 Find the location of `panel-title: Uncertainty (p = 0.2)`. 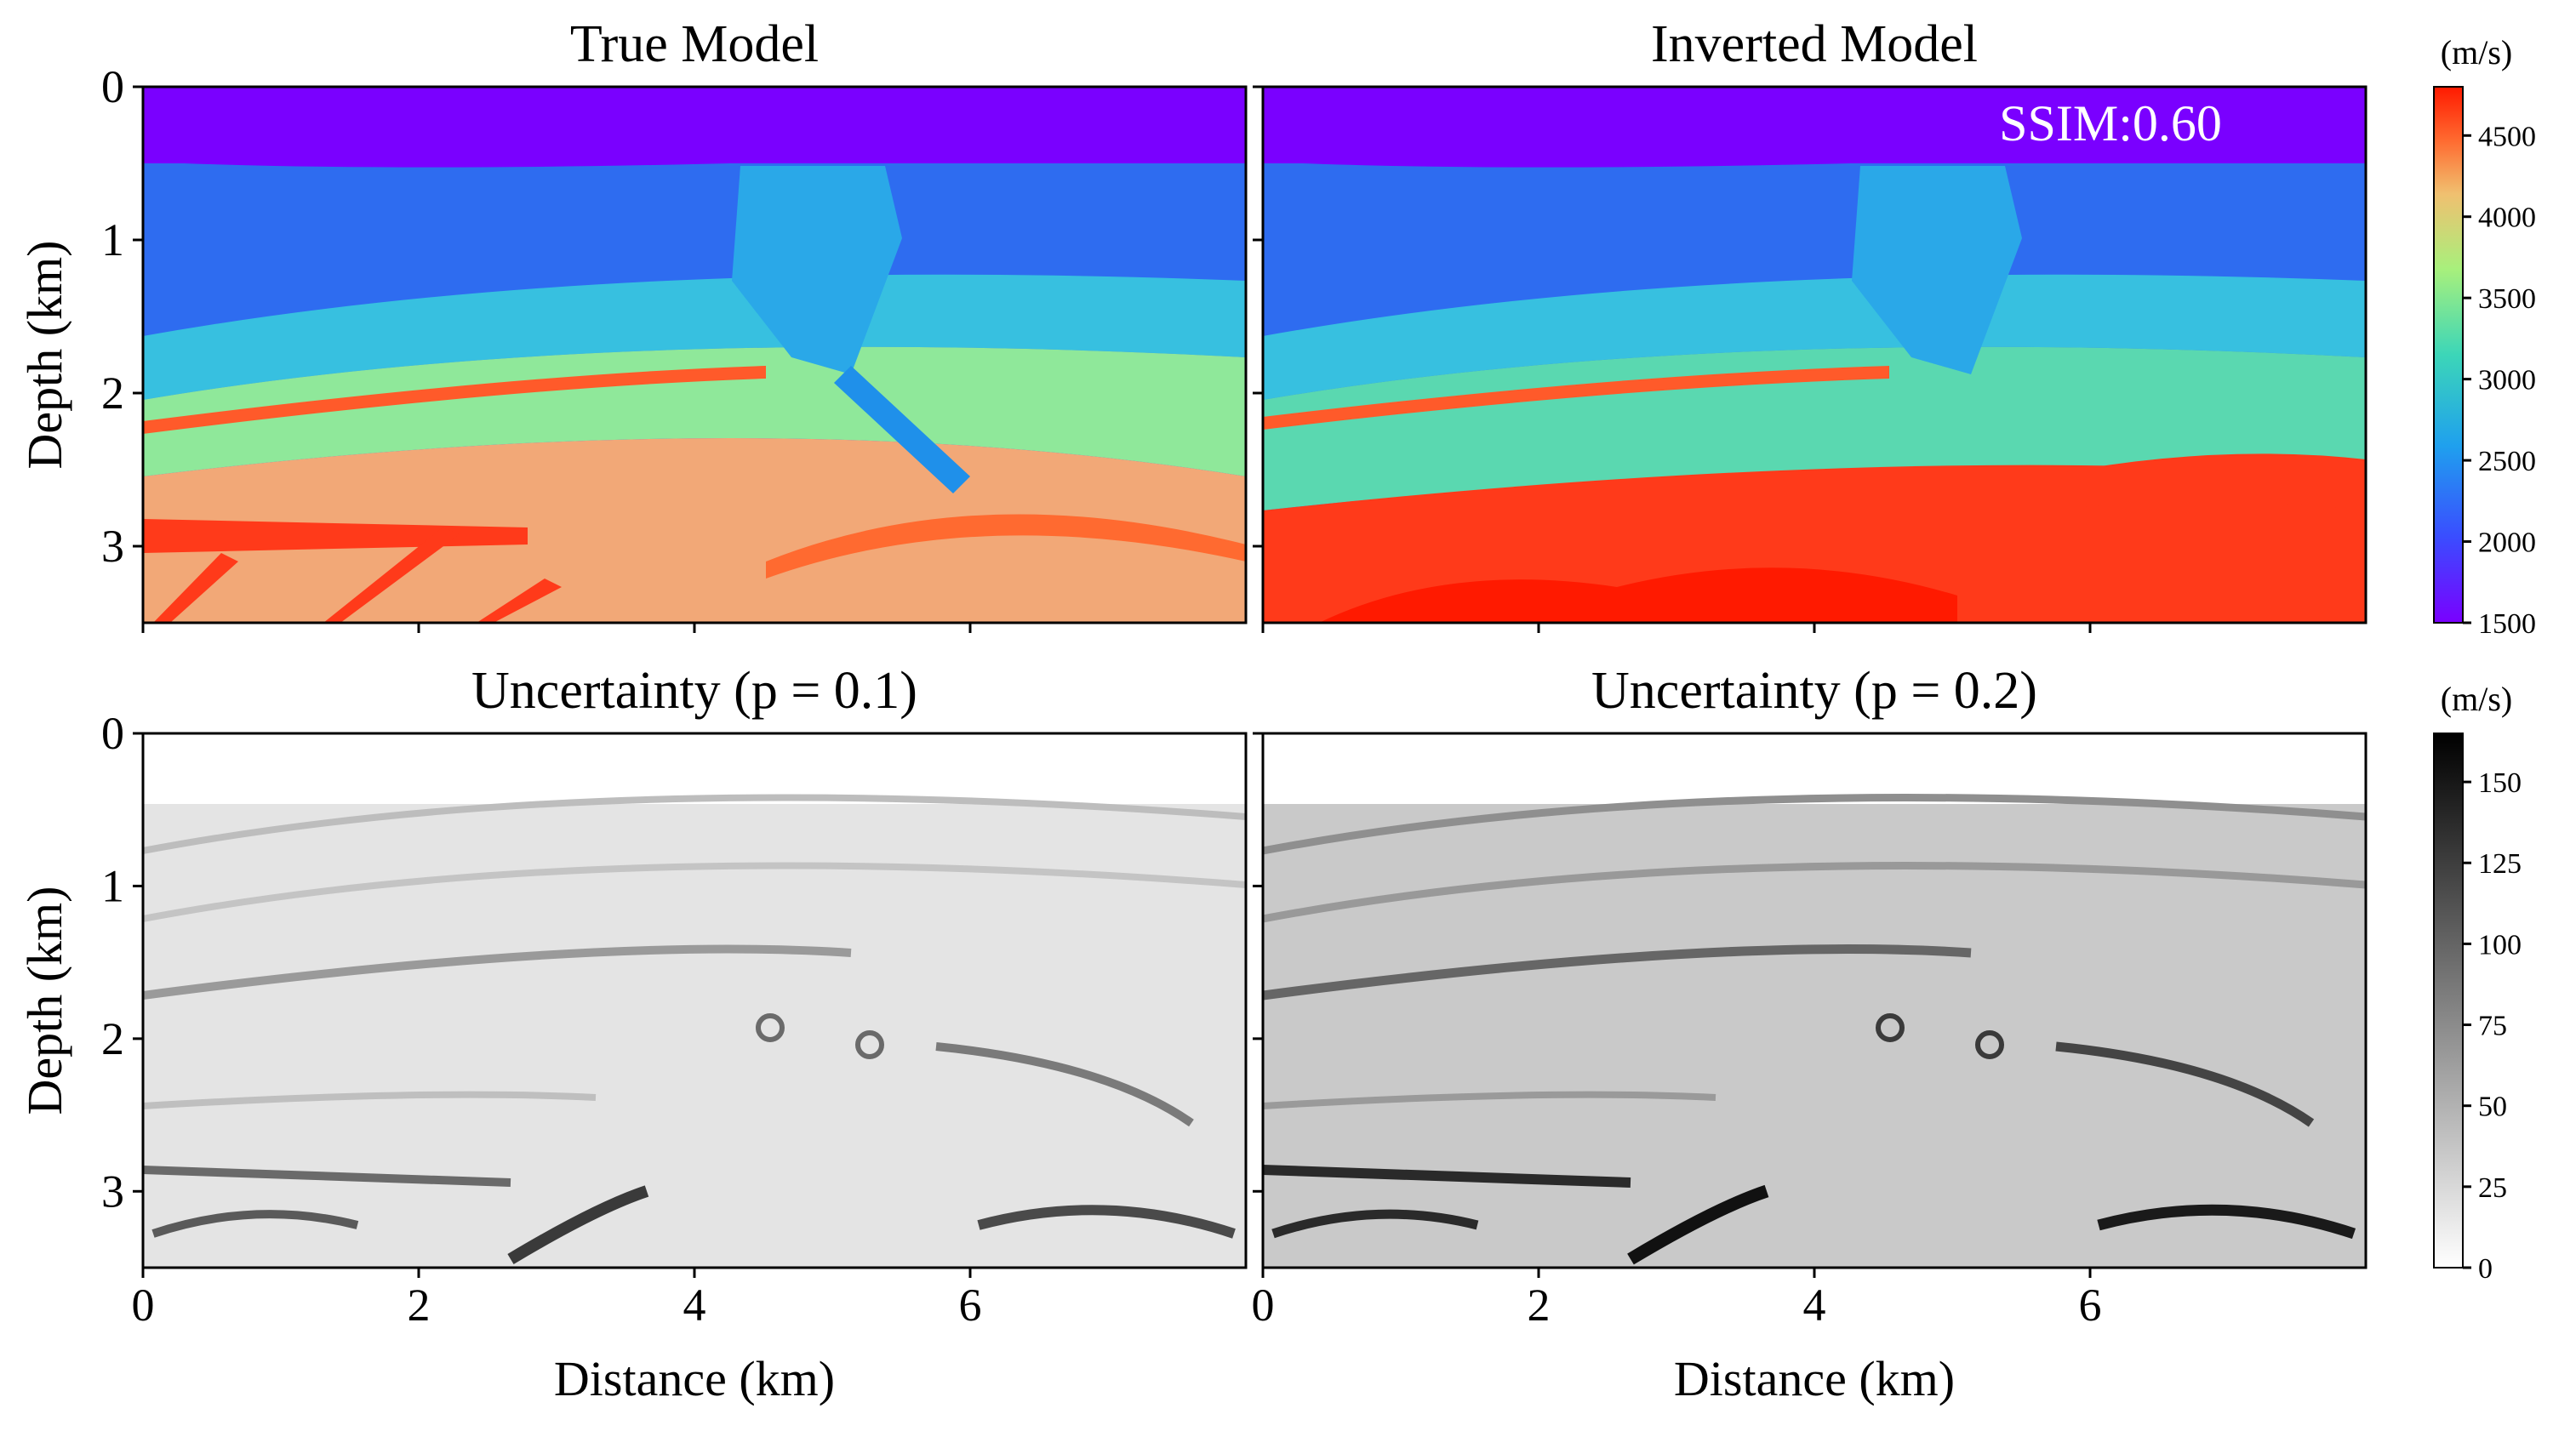

panel-title: Uncertainty (p = 0.2) is located at coordinates (1814, 691).